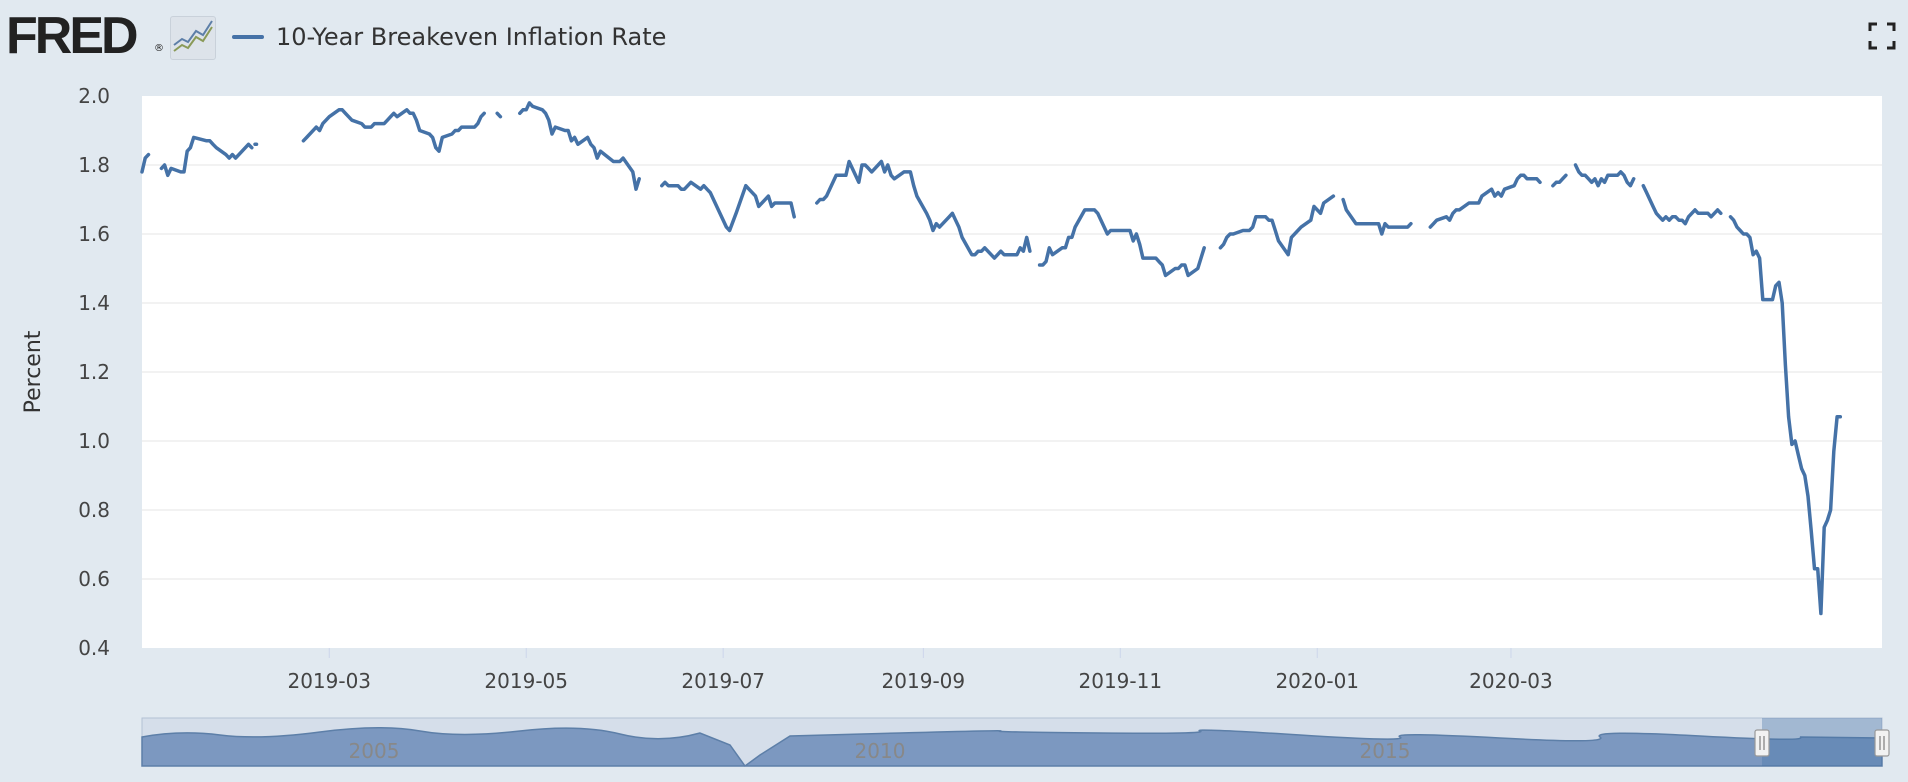 The width and height of the screenshot is (1908, 782). What do you see at coordinates (374, 751) in the screenshot?
I see `navigator-label: 2005` at bounding box center [374, 751].